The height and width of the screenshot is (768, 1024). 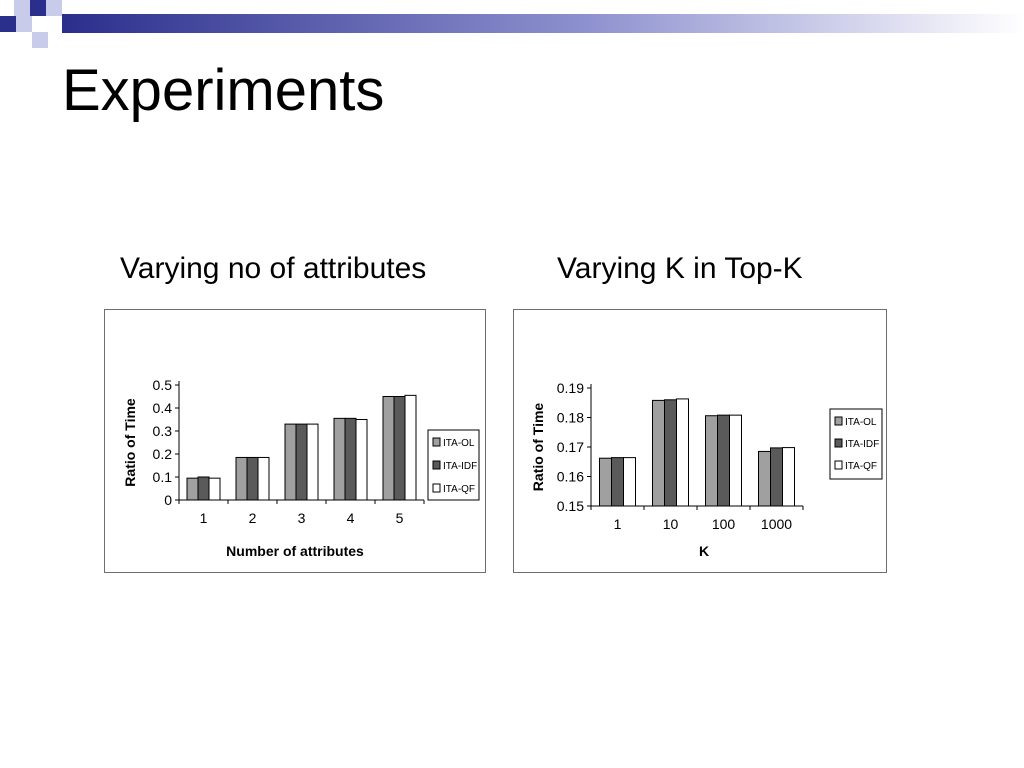 I want to click on x-tick-label: 5, so click(x=400, y=518).